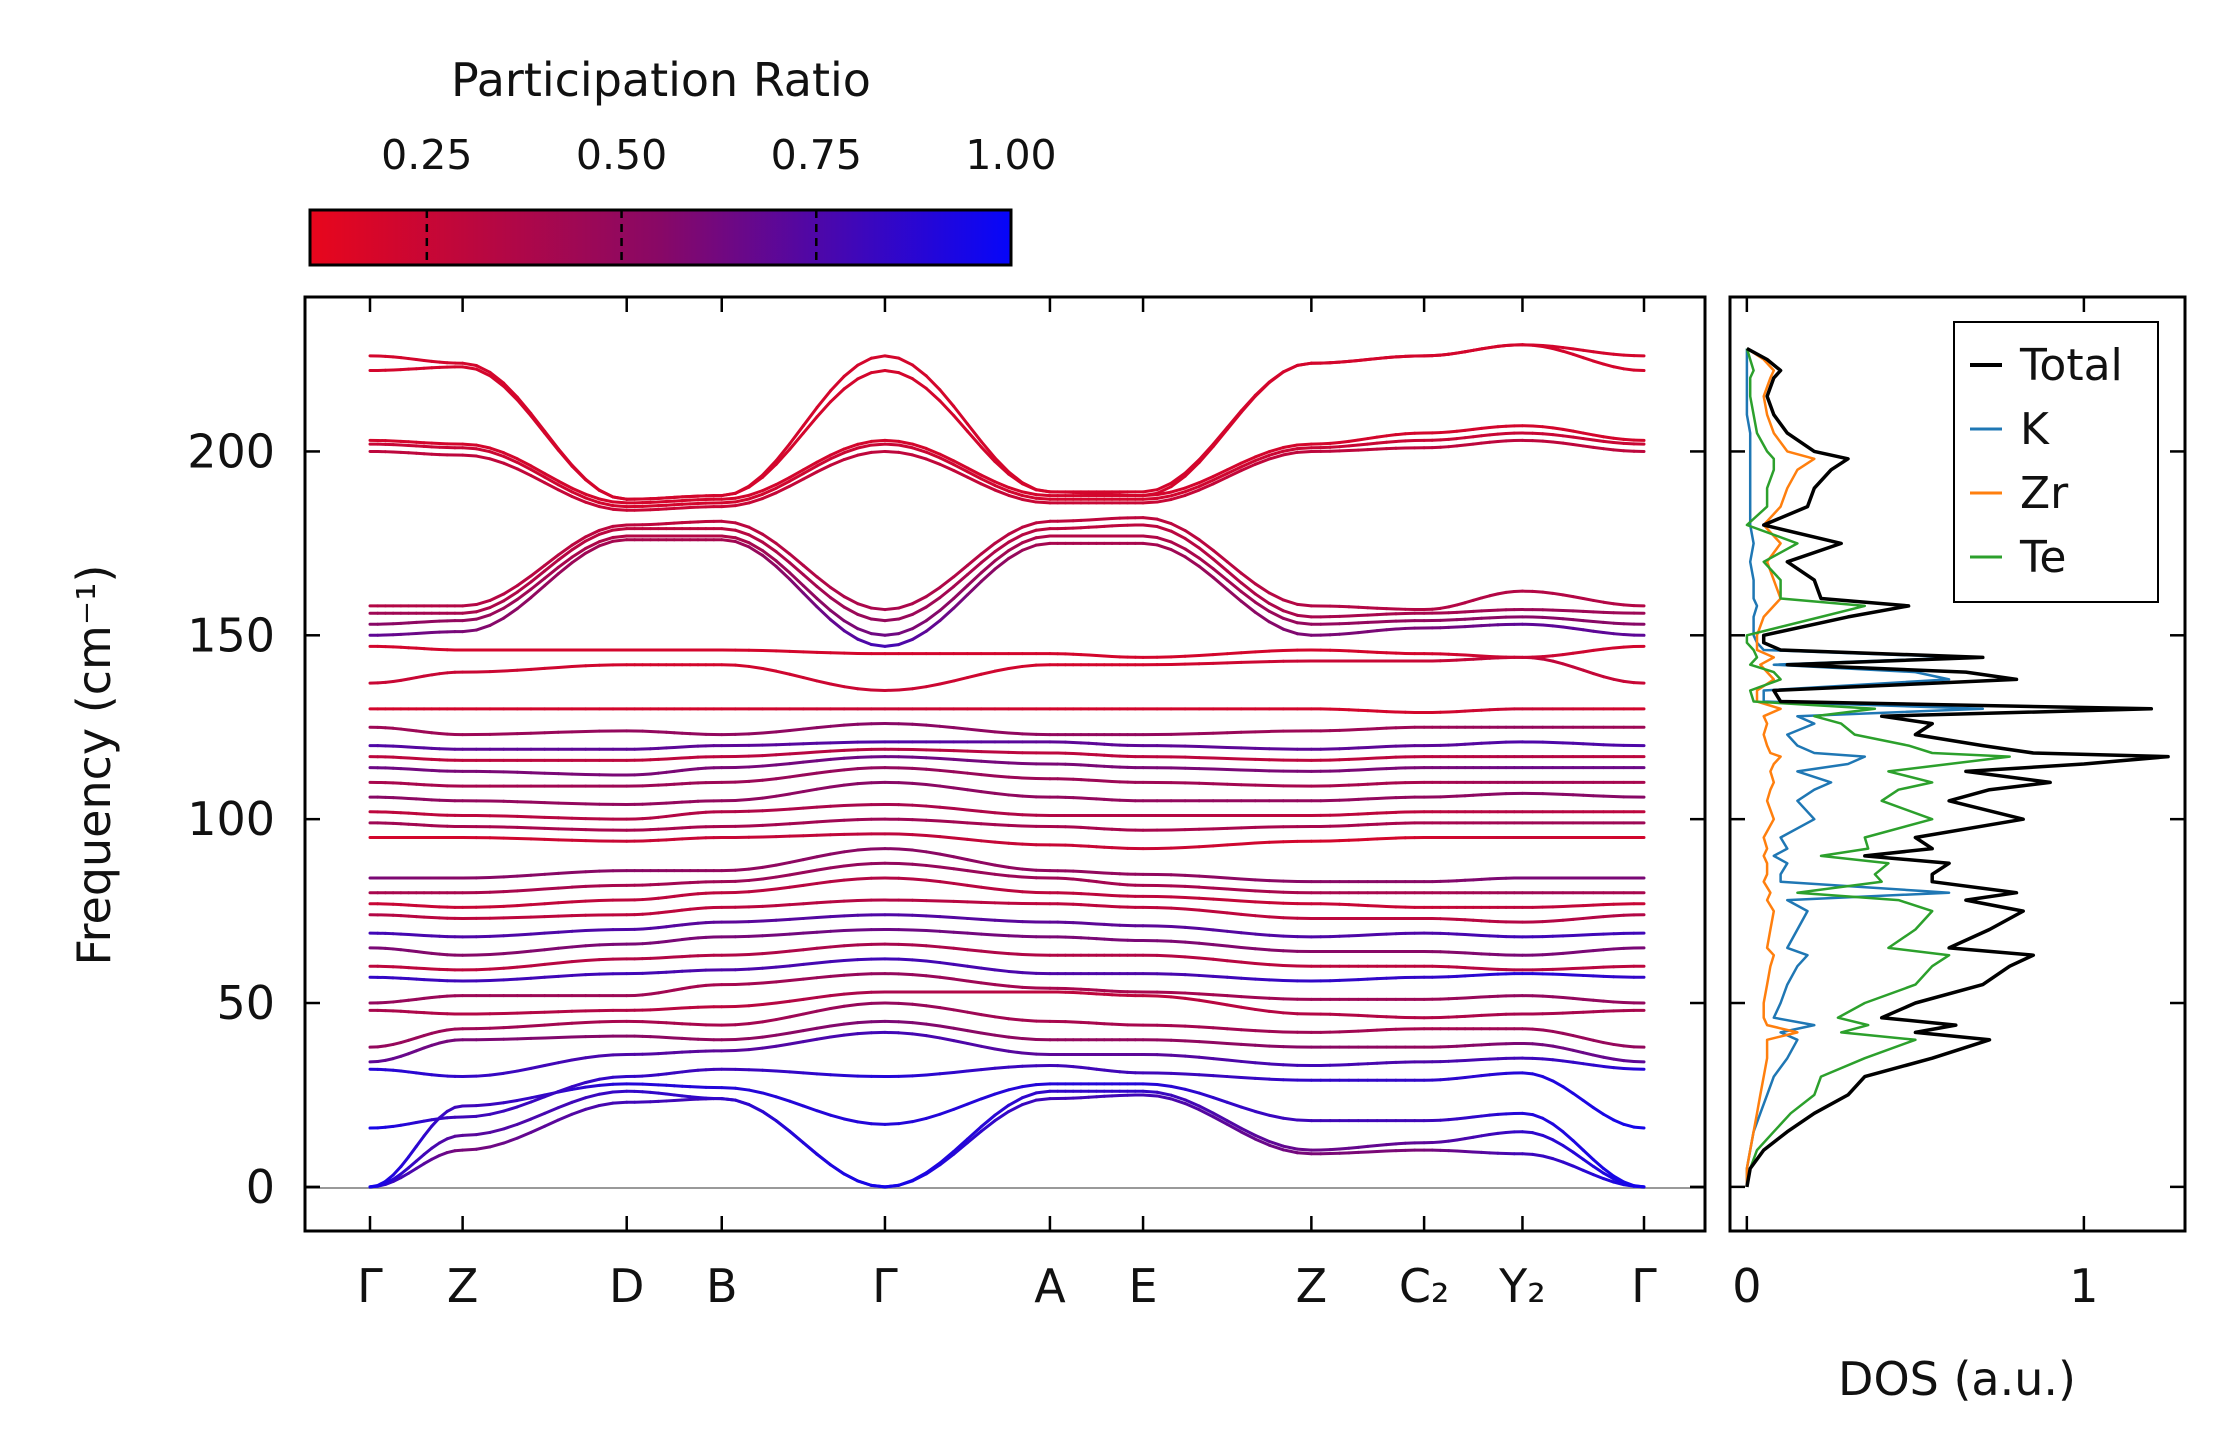  What do you see at coordinates (1957, 767) in the screenshot?
I see `dos-lines` at bounding box center [1957, 767].